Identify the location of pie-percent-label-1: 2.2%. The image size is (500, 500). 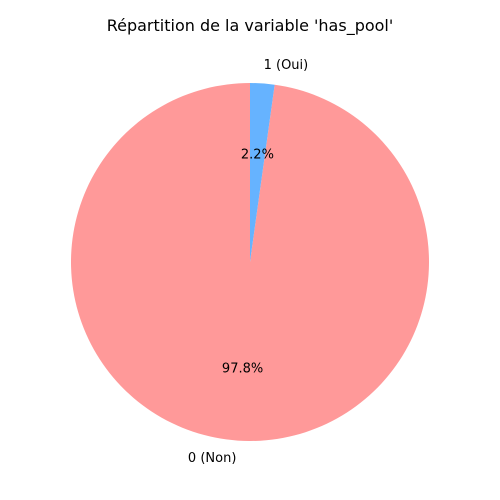
(257, 154).